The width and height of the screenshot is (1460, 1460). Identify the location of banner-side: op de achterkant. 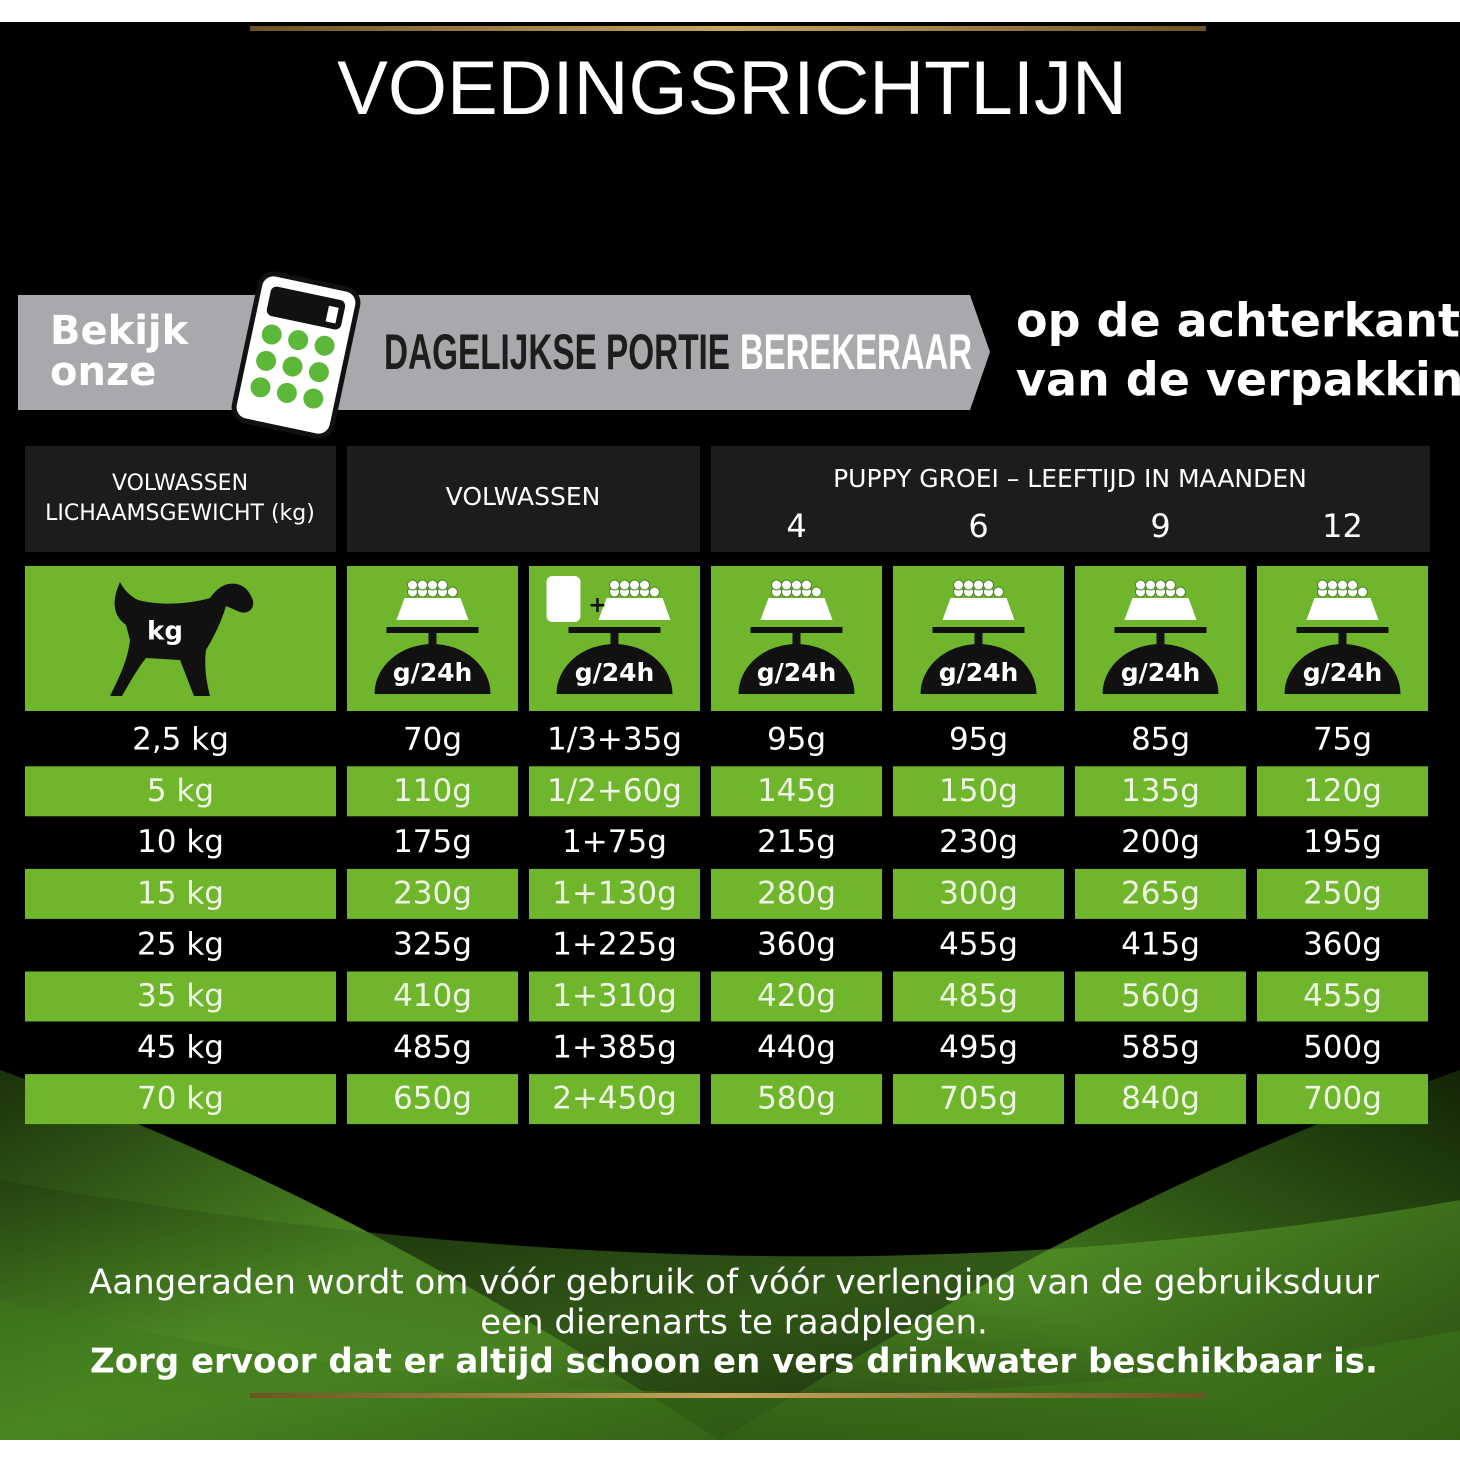
(1238, 321).